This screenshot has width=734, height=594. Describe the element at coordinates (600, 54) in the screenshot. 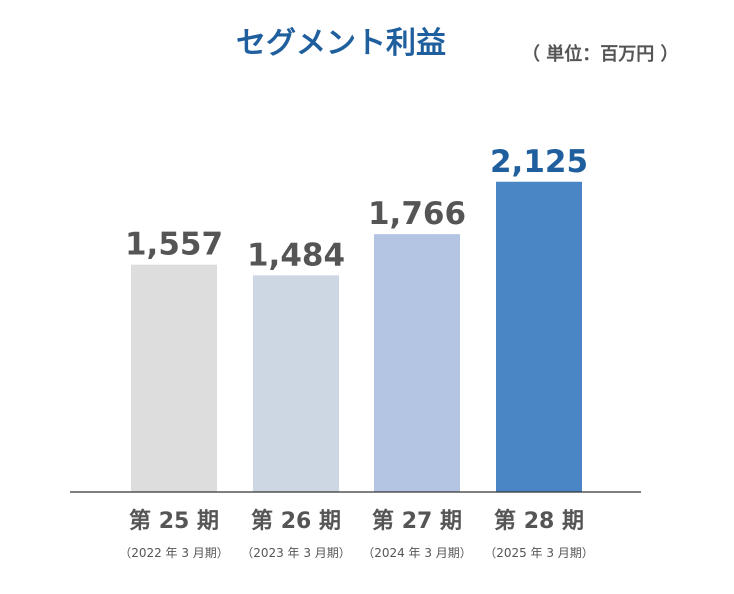

I see `chart-unit: （ 単位：百万円 ）` at that location.